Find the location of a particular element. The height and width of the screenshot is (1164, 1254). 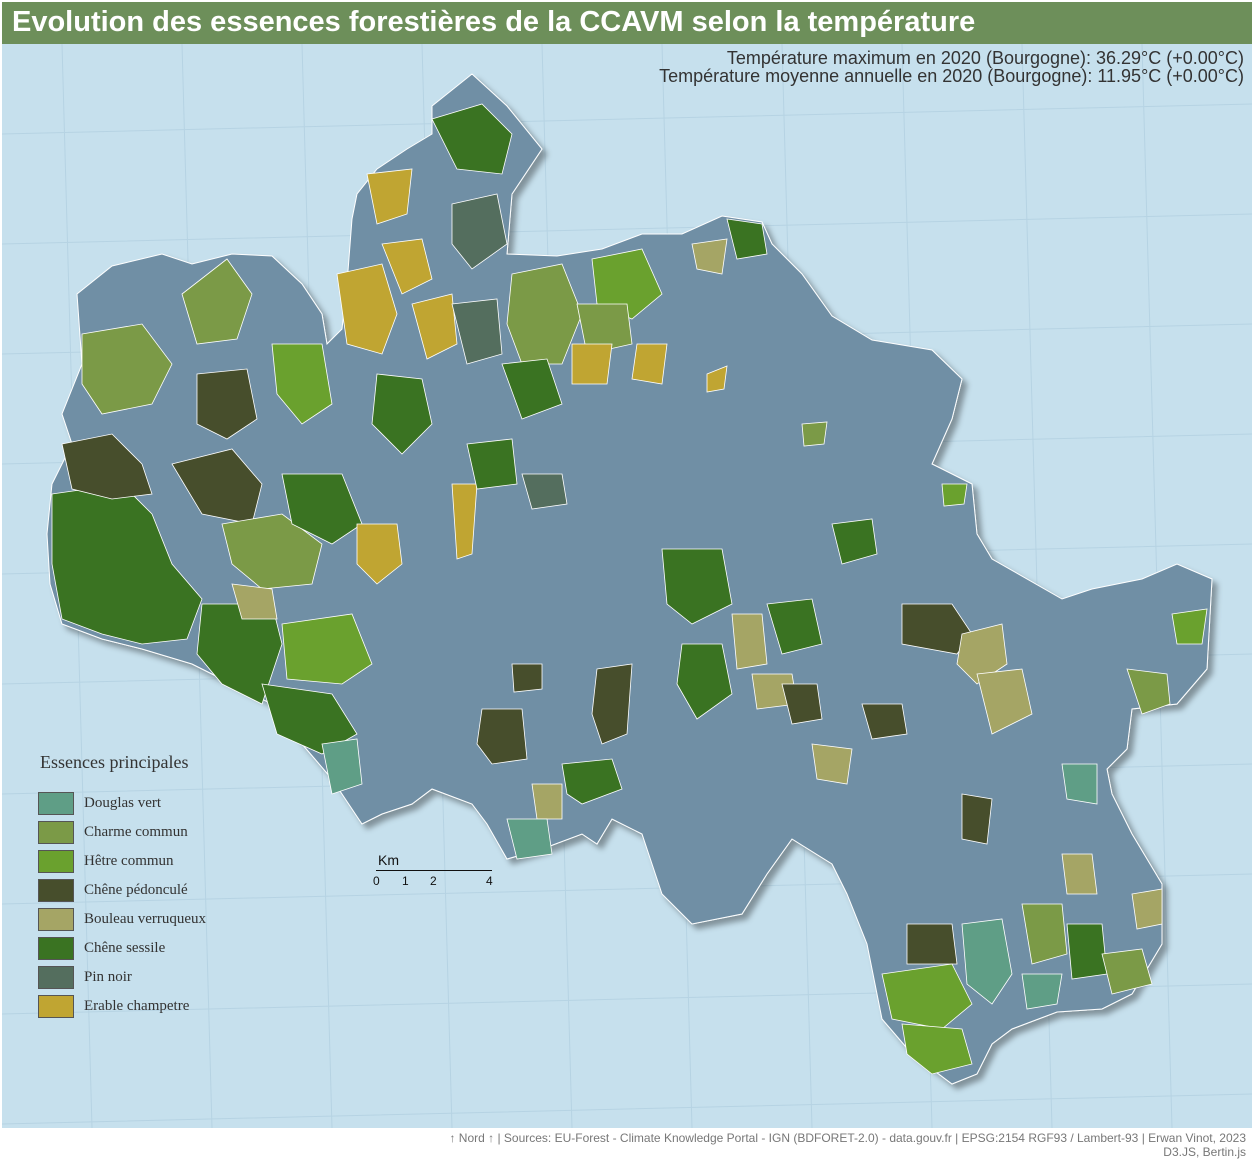

legend-item-chene-sessile: Chêne sessile is located at coordinates (122, 948).